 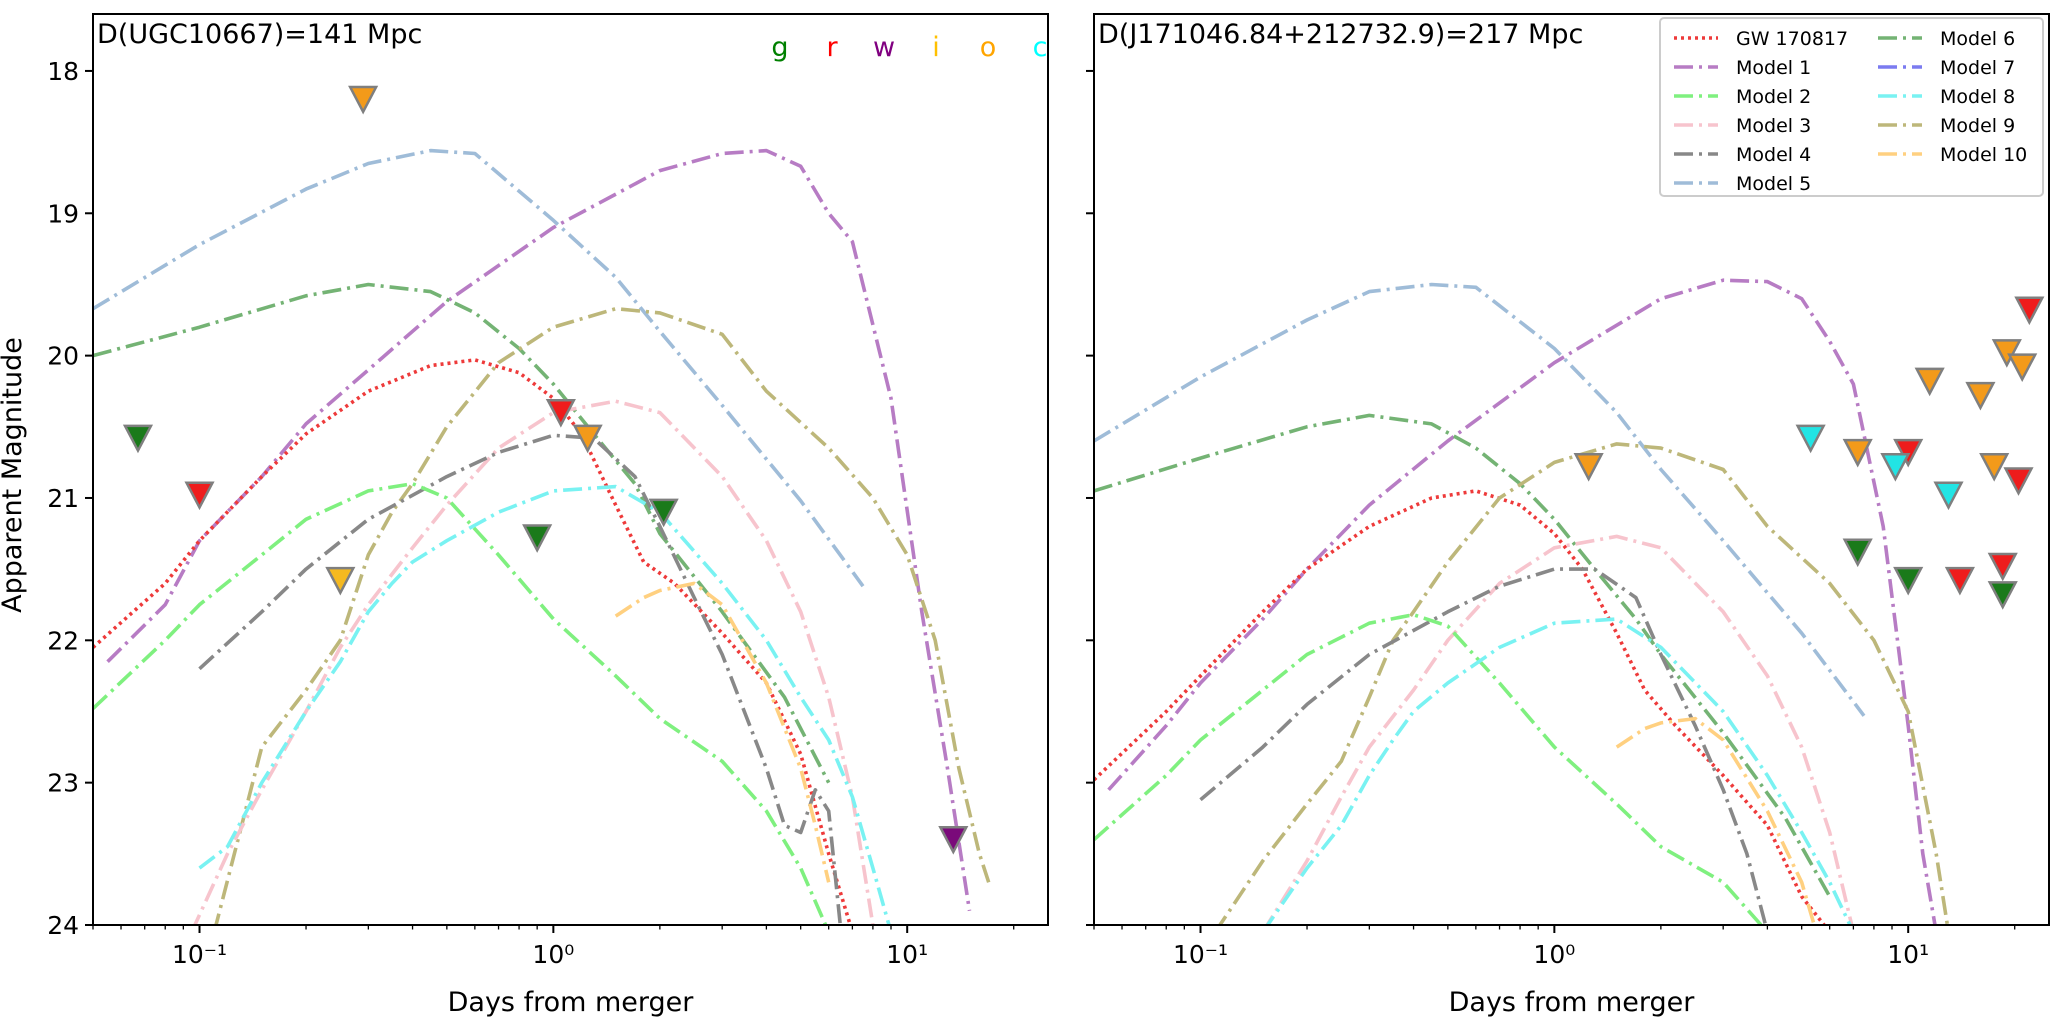 What do you see at coordinates (1792, 39) in the screenshot?
I see `legend-label: GW 170817` at bounding box center [1792, 39].